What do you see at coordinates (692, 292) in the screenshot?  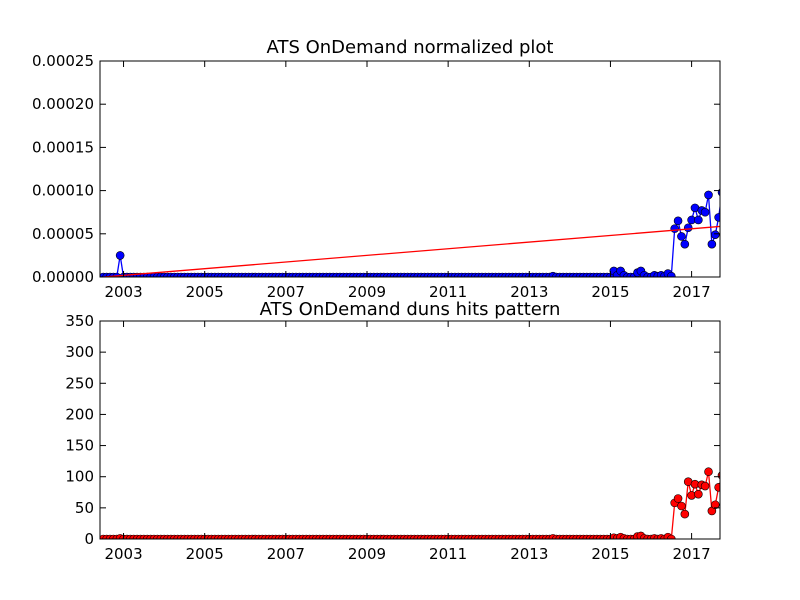 I see `chart-normalized-x-tick-label: 2017` at bounding box center [692, 292].